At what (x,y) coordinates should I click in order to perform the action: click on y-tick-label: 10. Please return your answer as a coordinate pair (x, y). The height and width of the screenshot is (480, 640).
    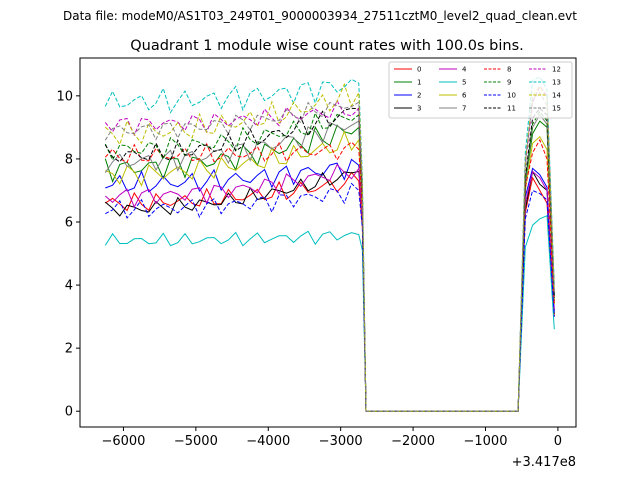
    Looking at the image, I should click on (64, 96).